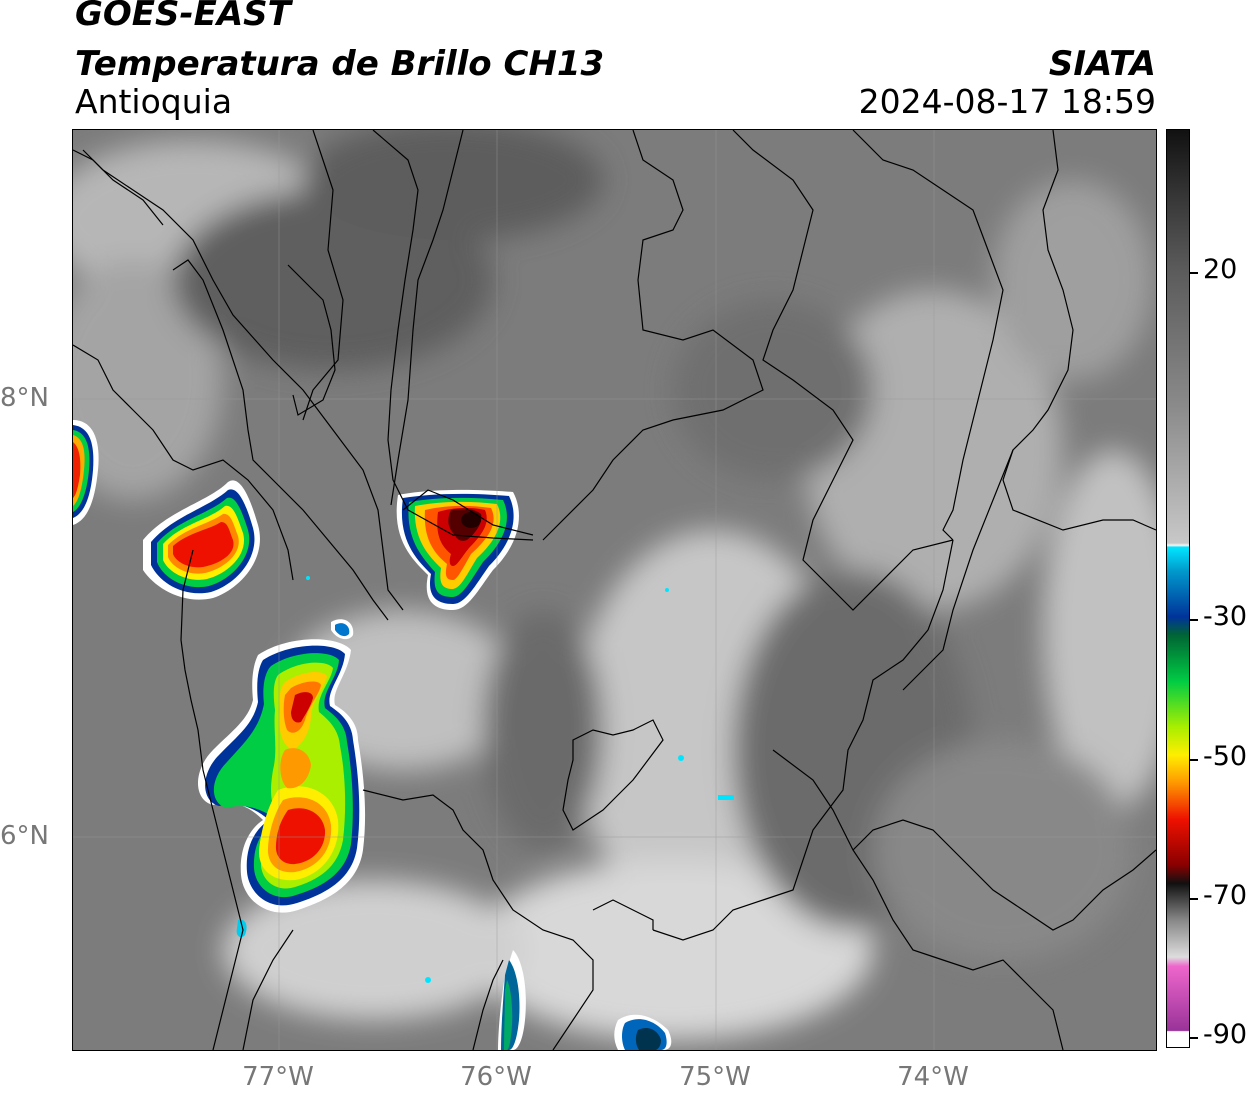 The image size is (1252, 1099). I want to click on colorbar-label-minus90: -90, so click(1225, 1034).